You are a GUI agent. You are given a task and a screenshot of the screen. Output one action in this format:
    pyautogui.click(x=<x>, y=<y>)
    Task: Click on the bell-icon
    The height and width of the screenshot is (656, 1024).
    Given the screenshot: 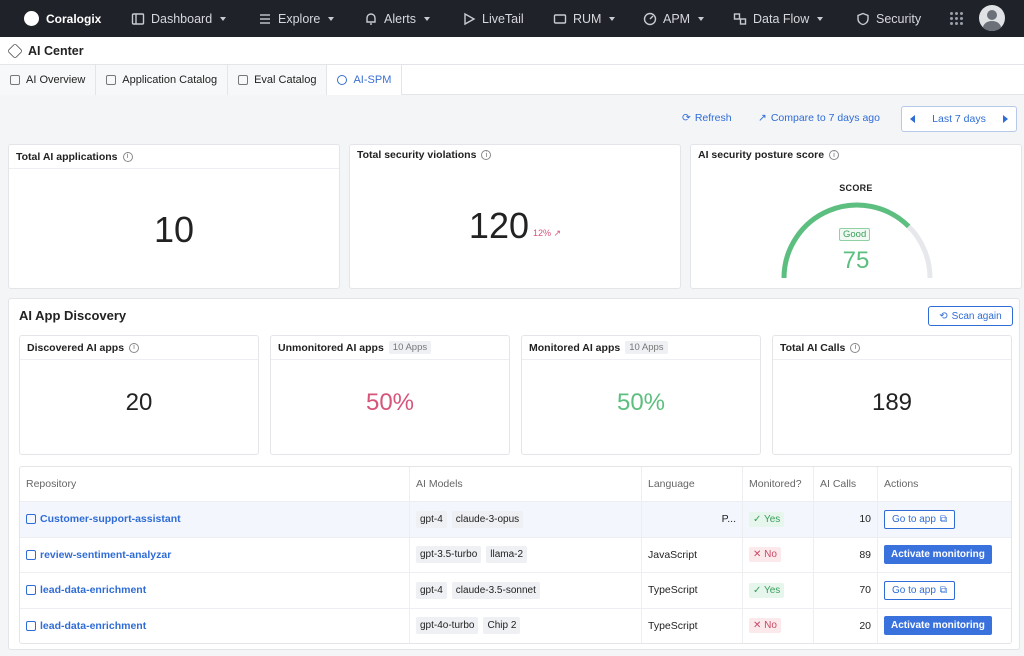 What is the action you would take?
    pyautogui.click(x=371, y=18)
    